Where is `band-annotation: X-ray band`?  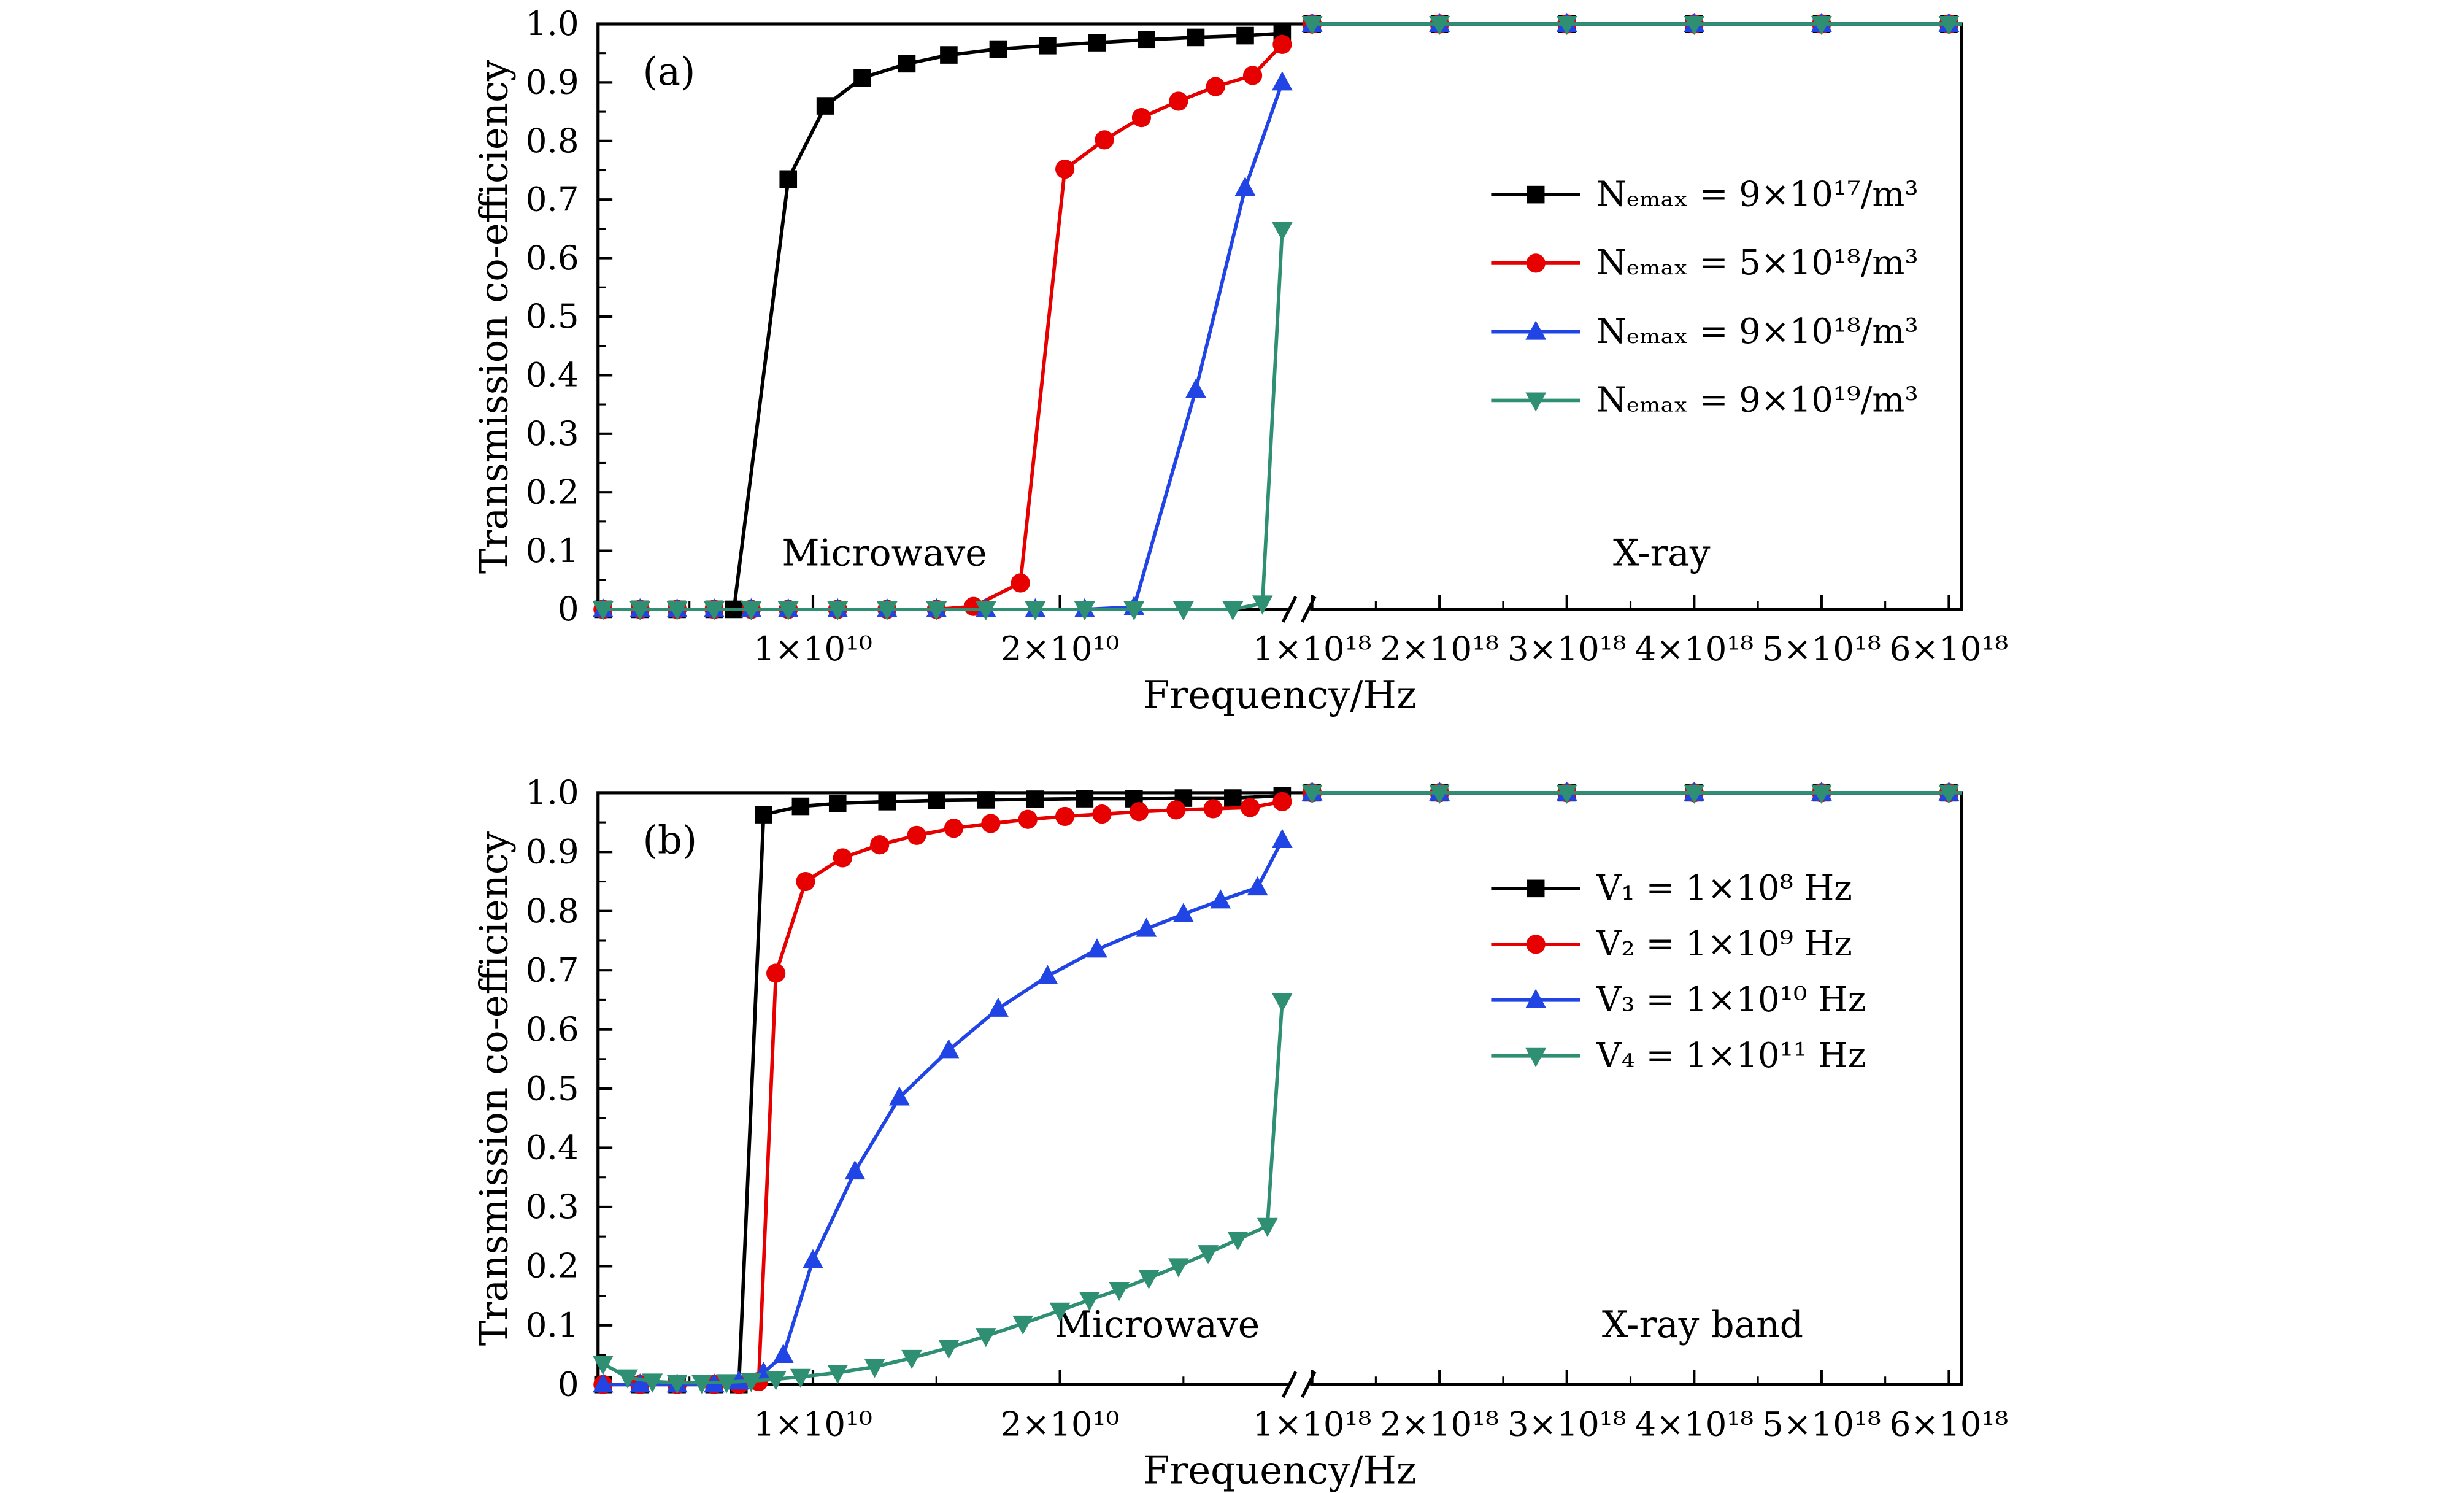 band-annotation: X-ray band is located at coordinates (1702, 1325).